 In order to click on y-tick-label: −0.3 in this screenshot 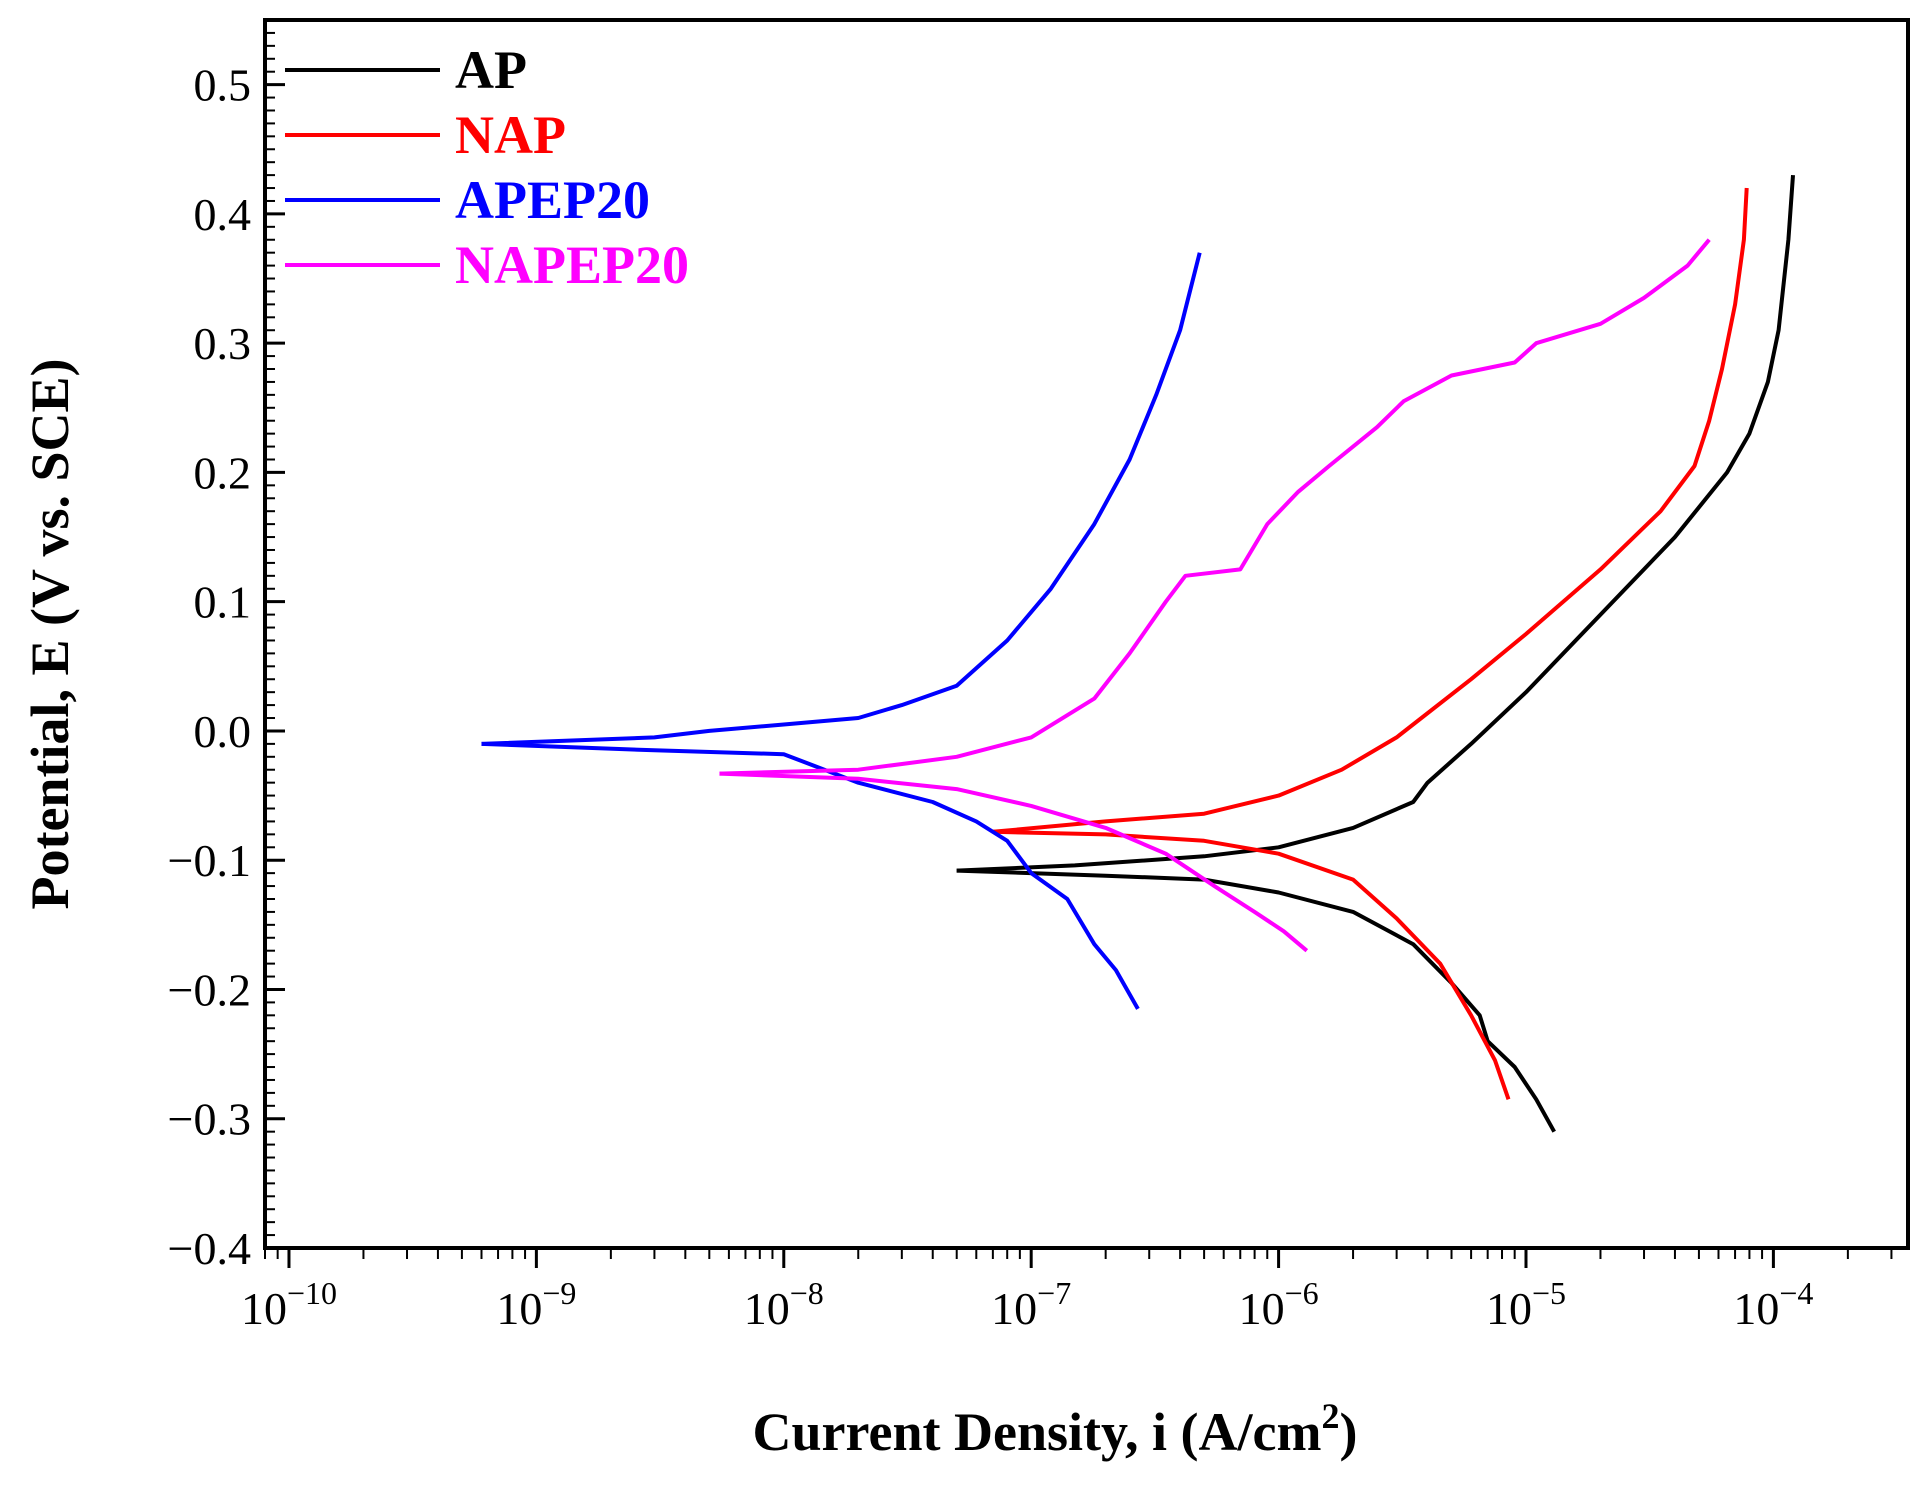, I will do `click(209, 1119)`.